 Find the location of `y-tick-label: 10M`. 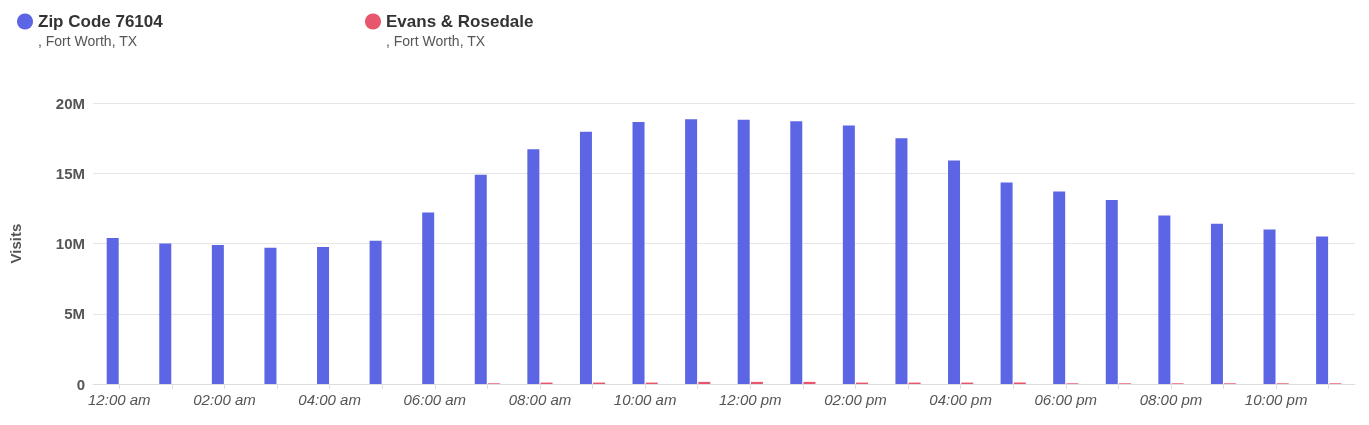

y-tick-label: 10M is located at coordinates (70, 243).